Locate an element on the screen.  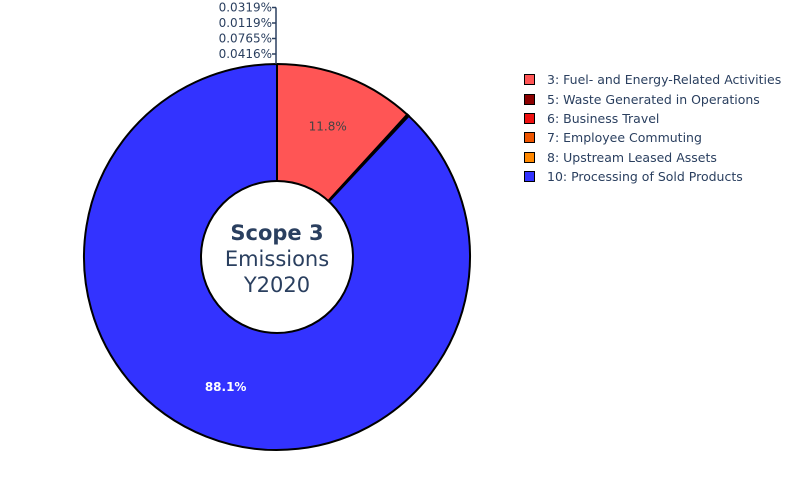
legend-item-fuel-energy: 3: Fuel- and Energy-Related Activities is located at coordinates (652, 79).